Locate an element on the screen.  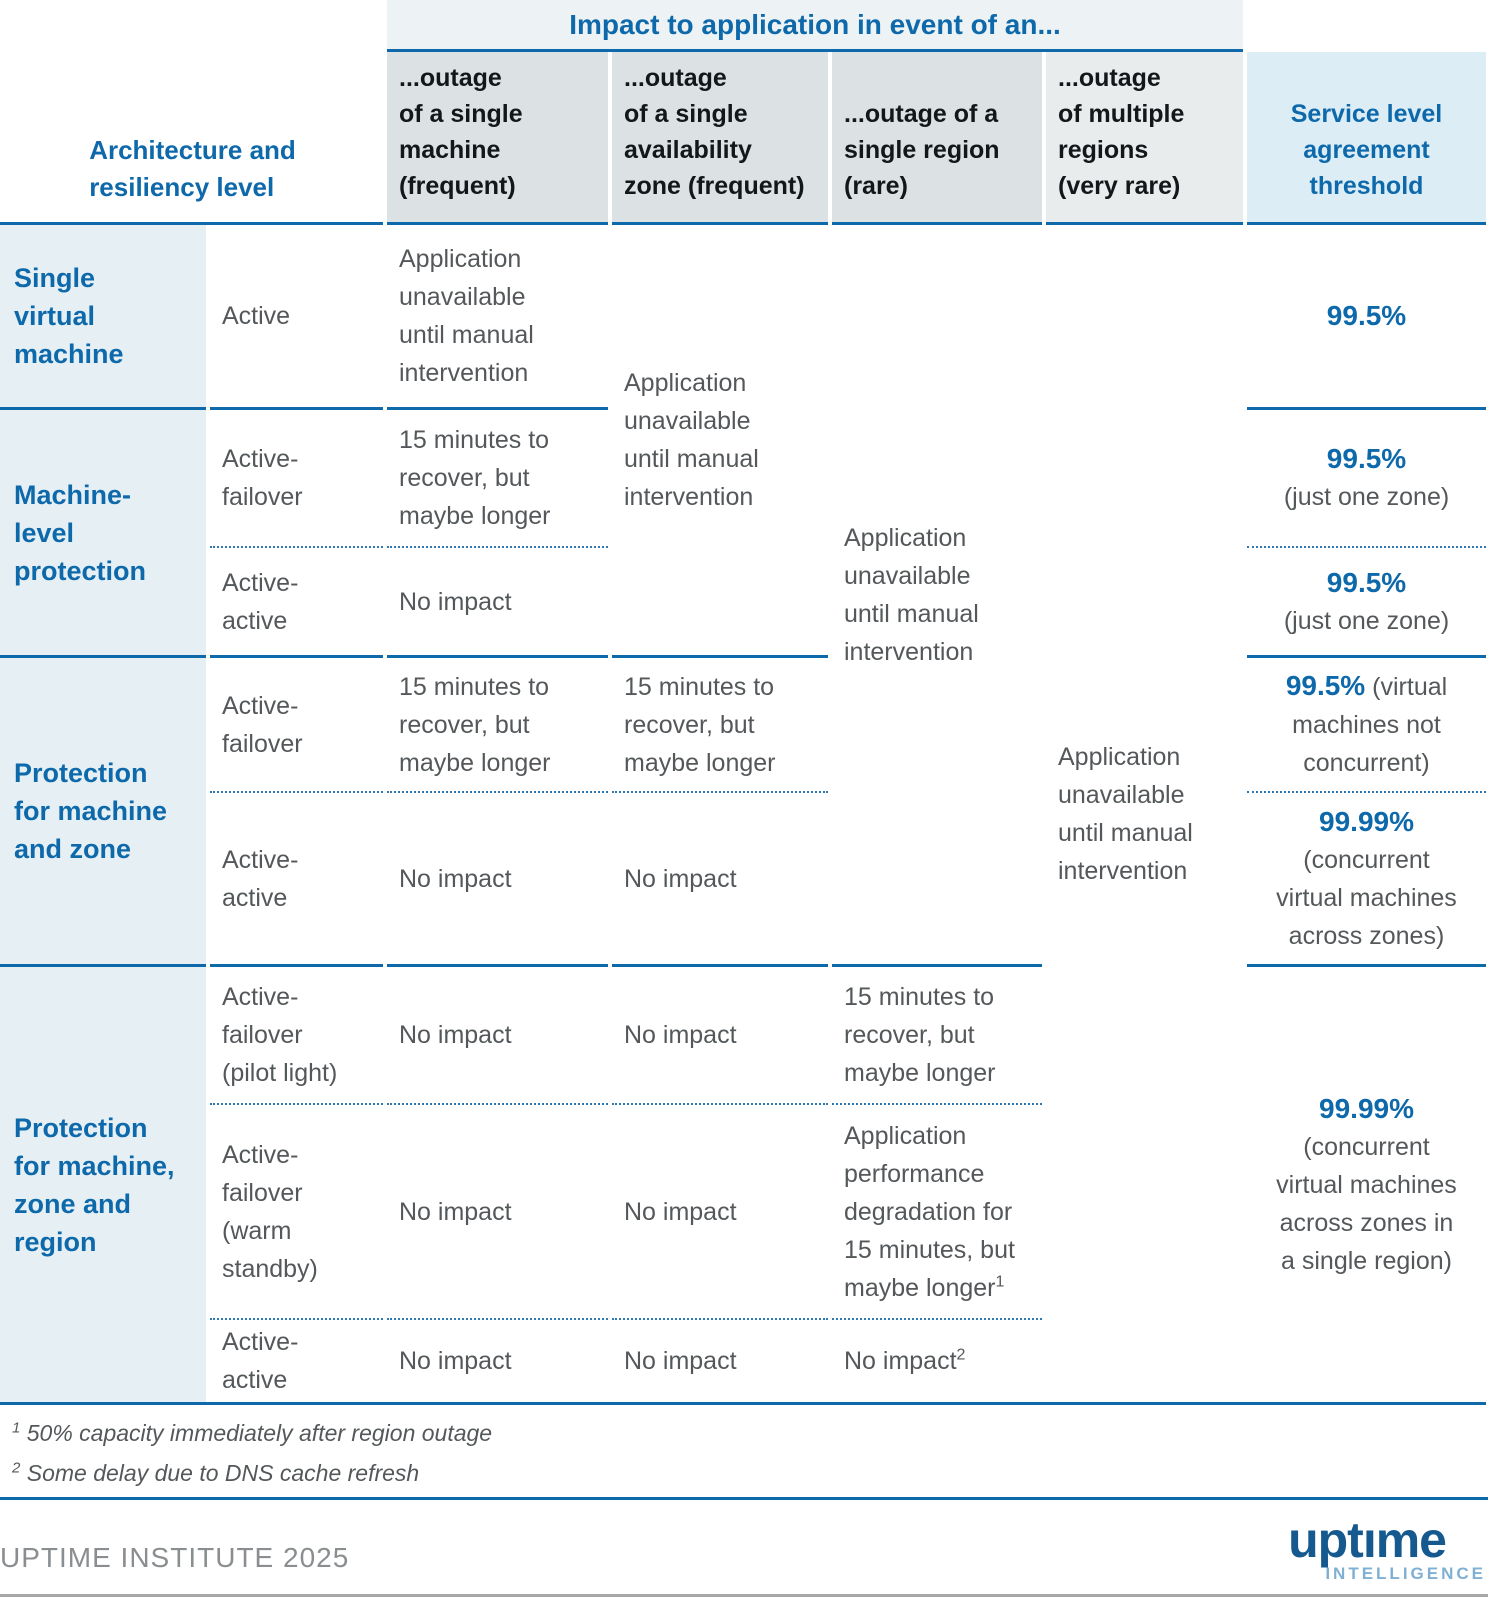
sla-inline: 99.5% (virtual machines not concurrent) is located at coordinates (1366, 724).